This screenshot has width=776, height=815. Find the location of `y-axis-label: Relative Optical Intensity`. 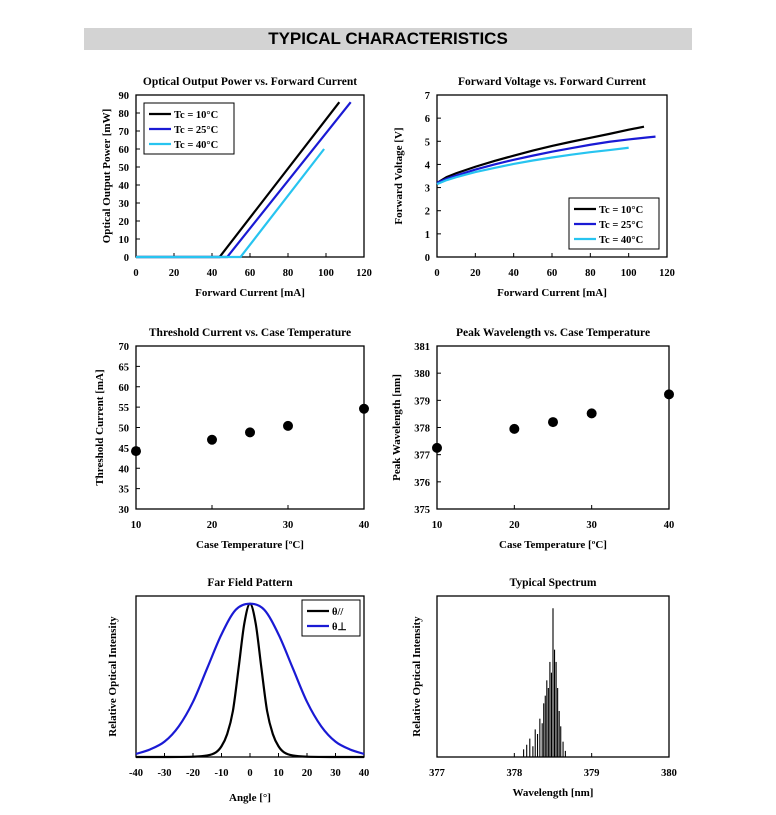

y-axis-label: Relative Optical Intensity is located at coordinates (417, 676).